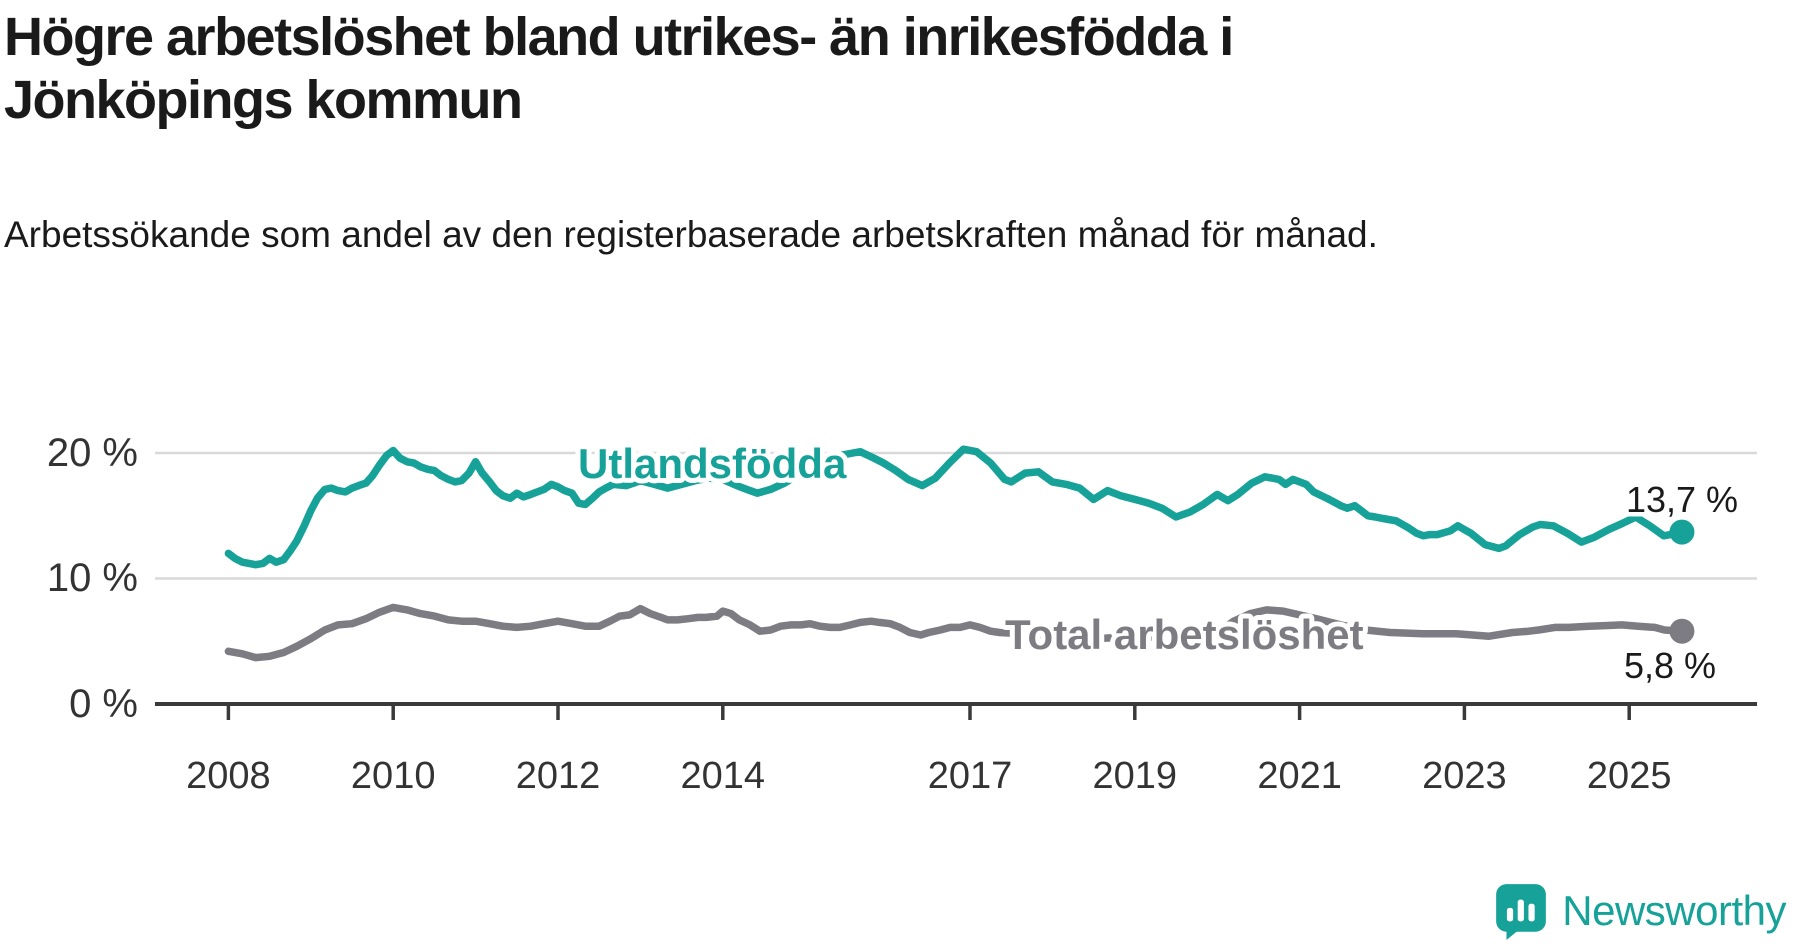  What do you see at coordinates (1135, 776) in the screenshot?
I see `x-tick-label-2019: 2019` at bounding box center [1135, 776].